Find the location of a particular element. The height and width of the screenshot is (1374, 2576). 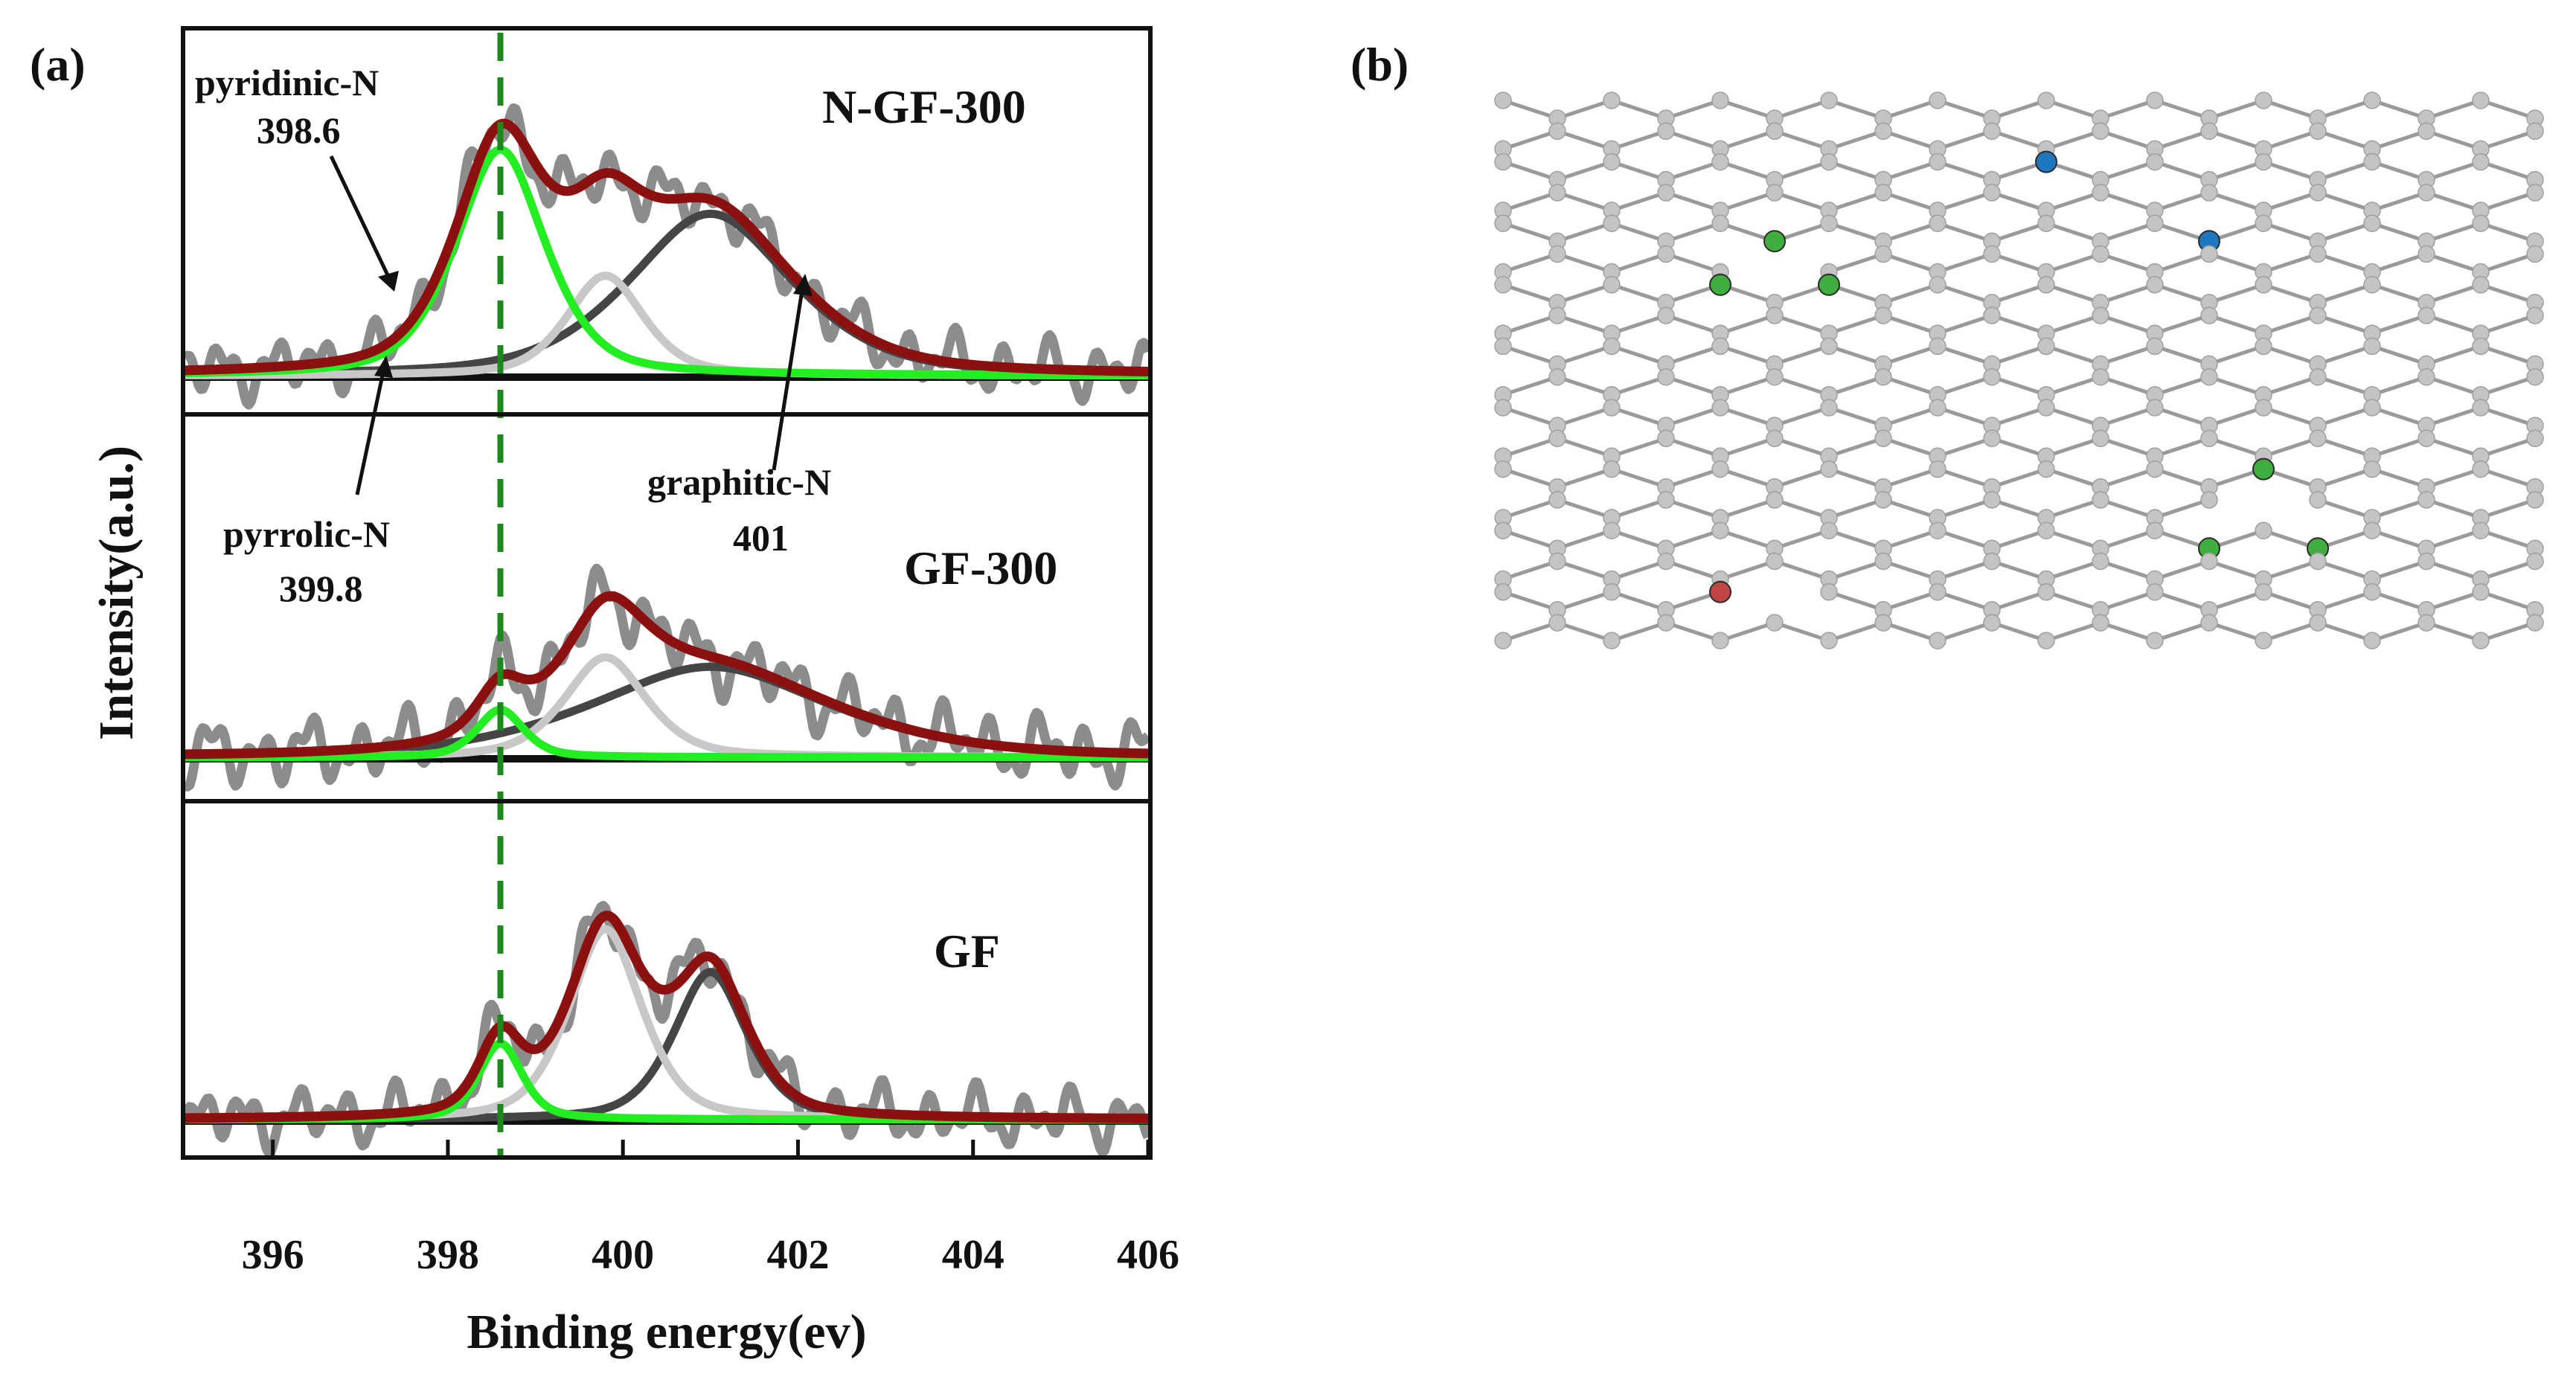

x-axis-title: Binding energy(ev) is located at coordinates (666, 1332).